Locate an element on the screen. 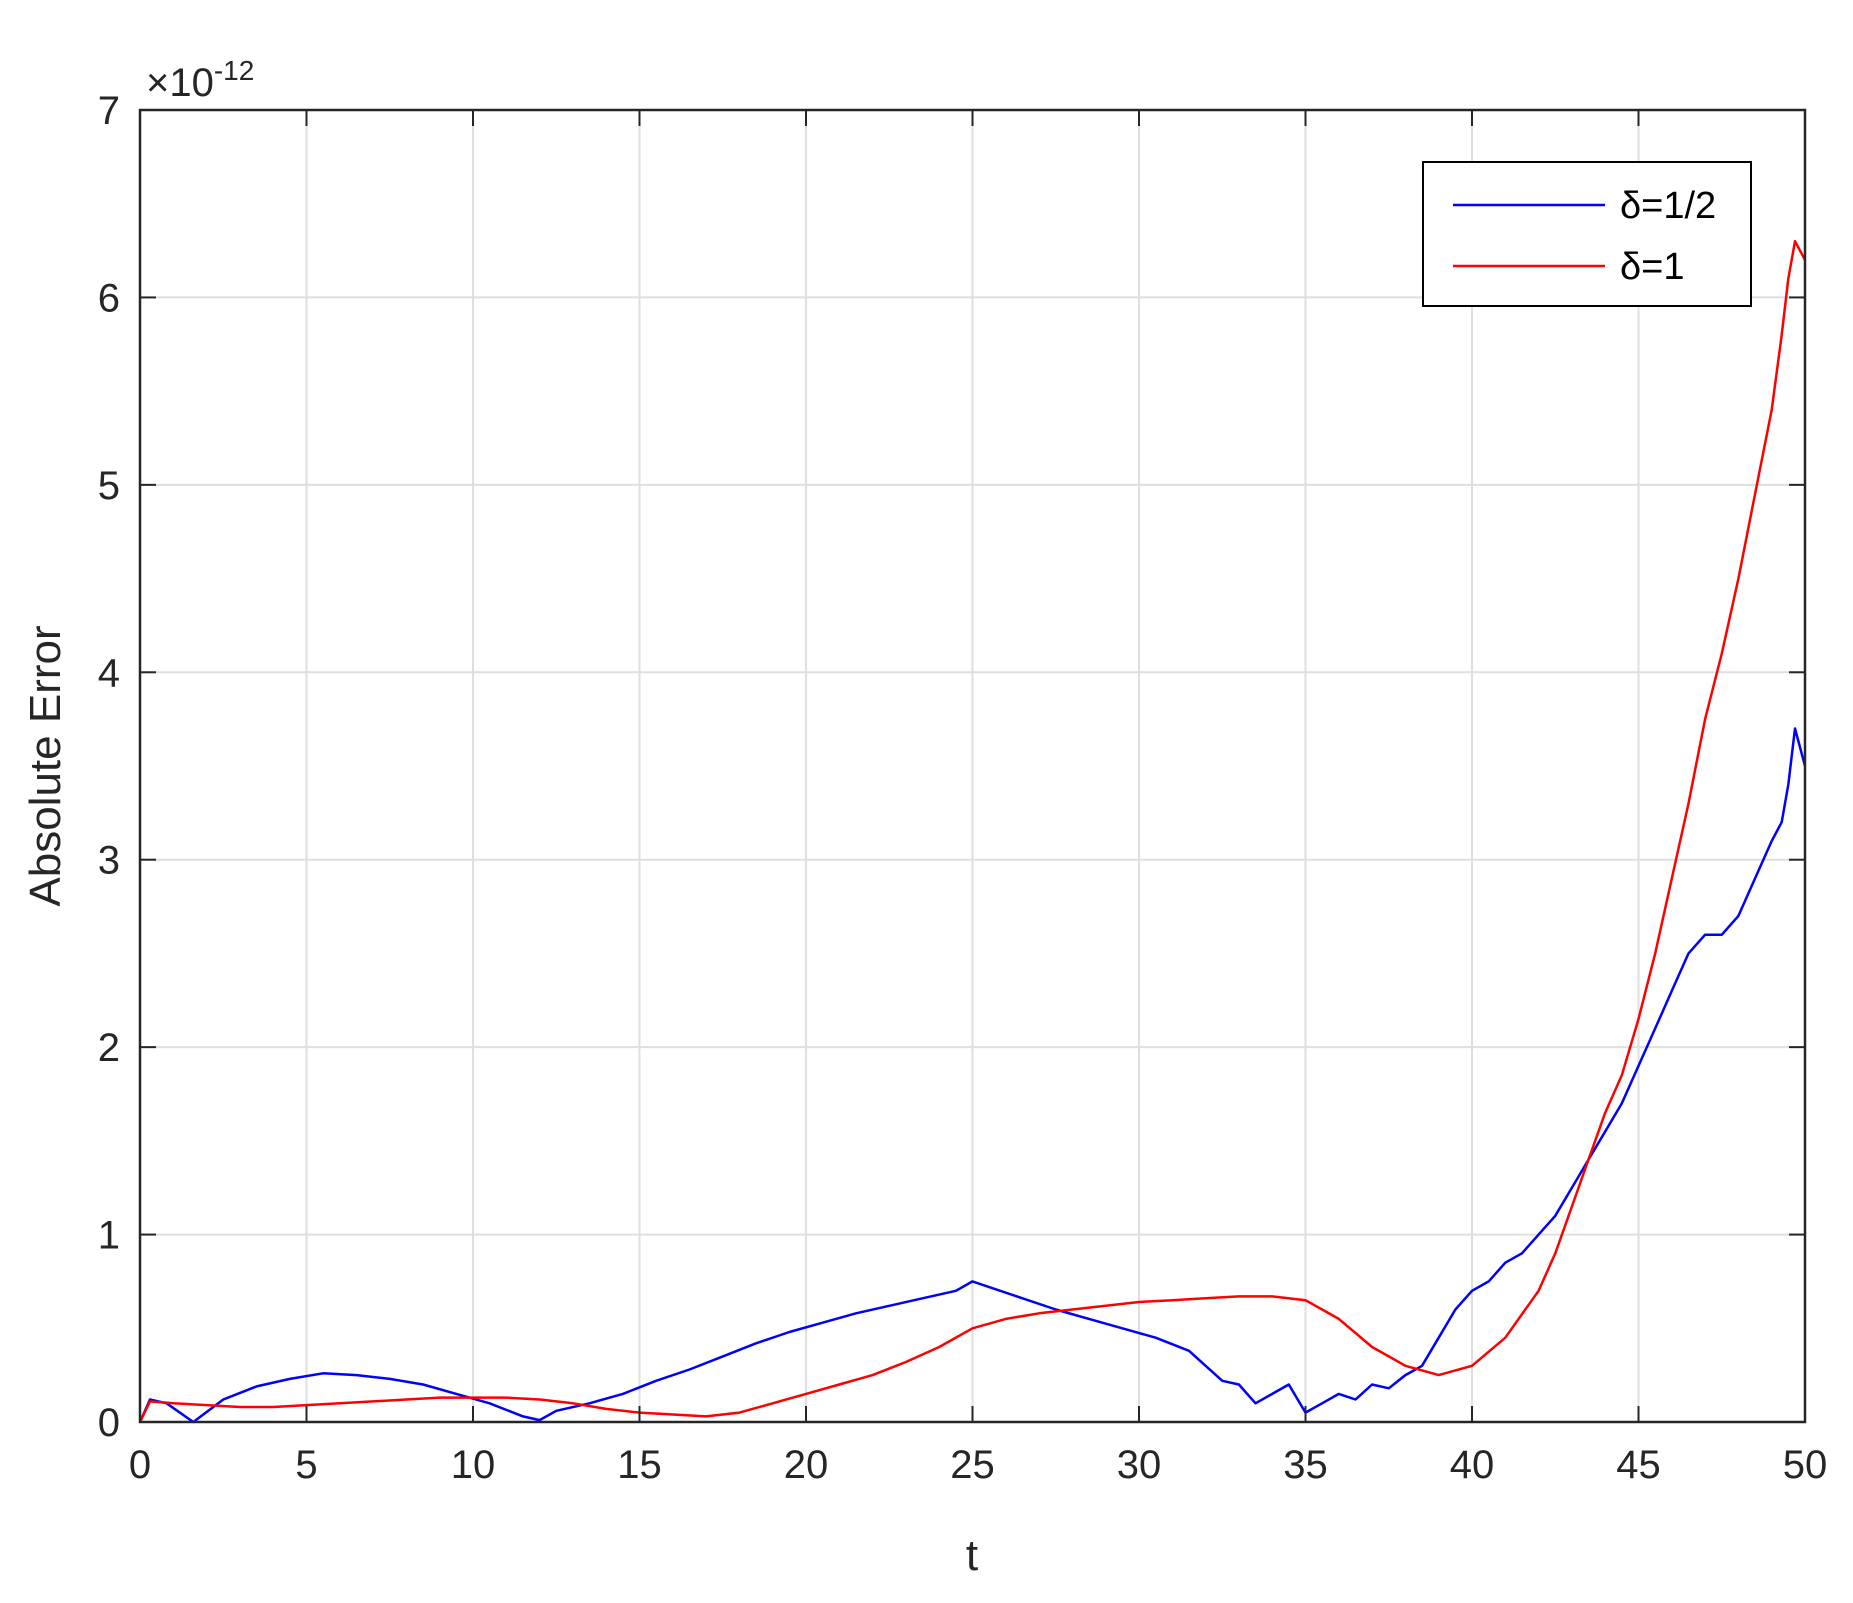 This screenshot has height=1603, width=1853. legend: δ=1/2 δ=1 is located at coordinates (1587, 234).